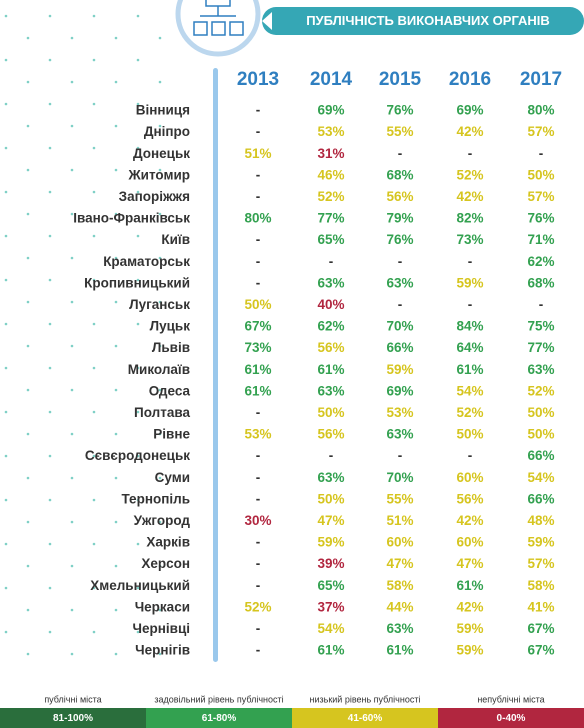 This screenshot has height=728, width=584. I want to click on year-header: 2014, so click(331, 79).